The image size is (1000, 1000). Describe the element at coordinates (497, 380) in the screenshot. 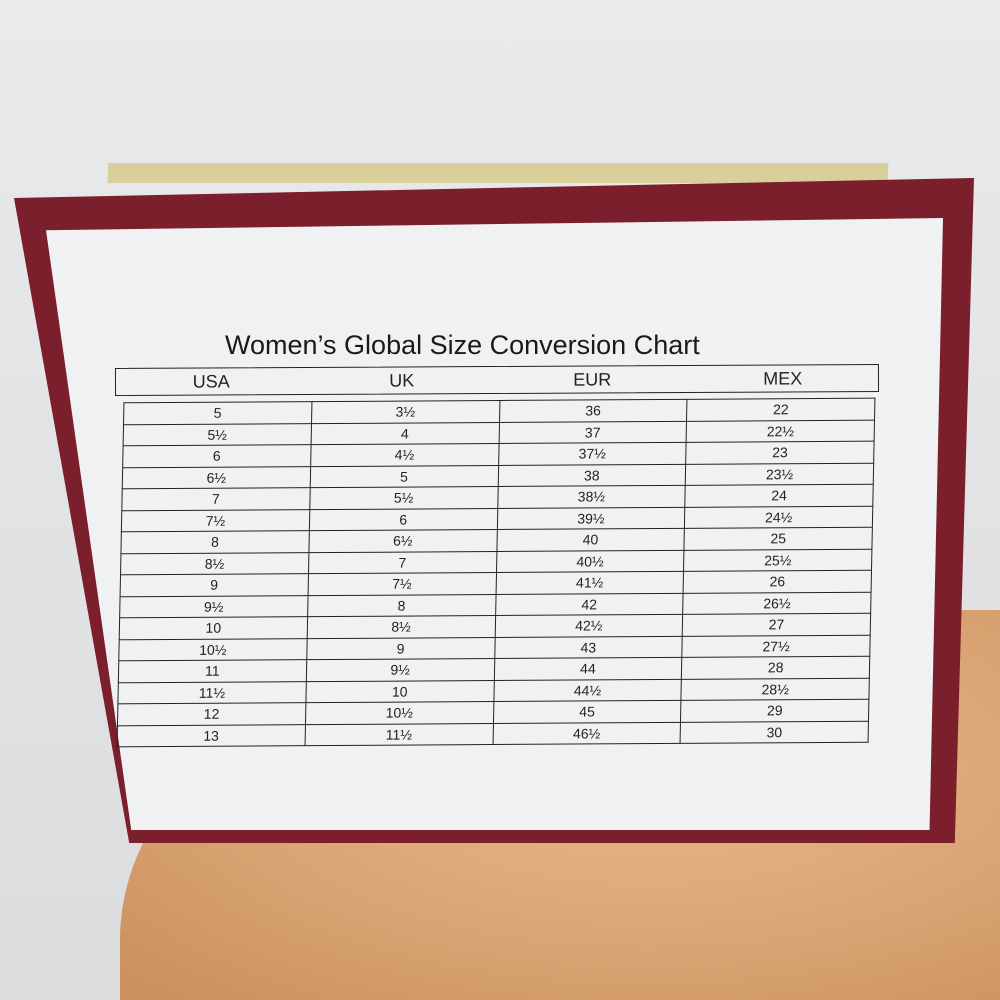

I see `table-header: USA UK EUR MEX` at that location.